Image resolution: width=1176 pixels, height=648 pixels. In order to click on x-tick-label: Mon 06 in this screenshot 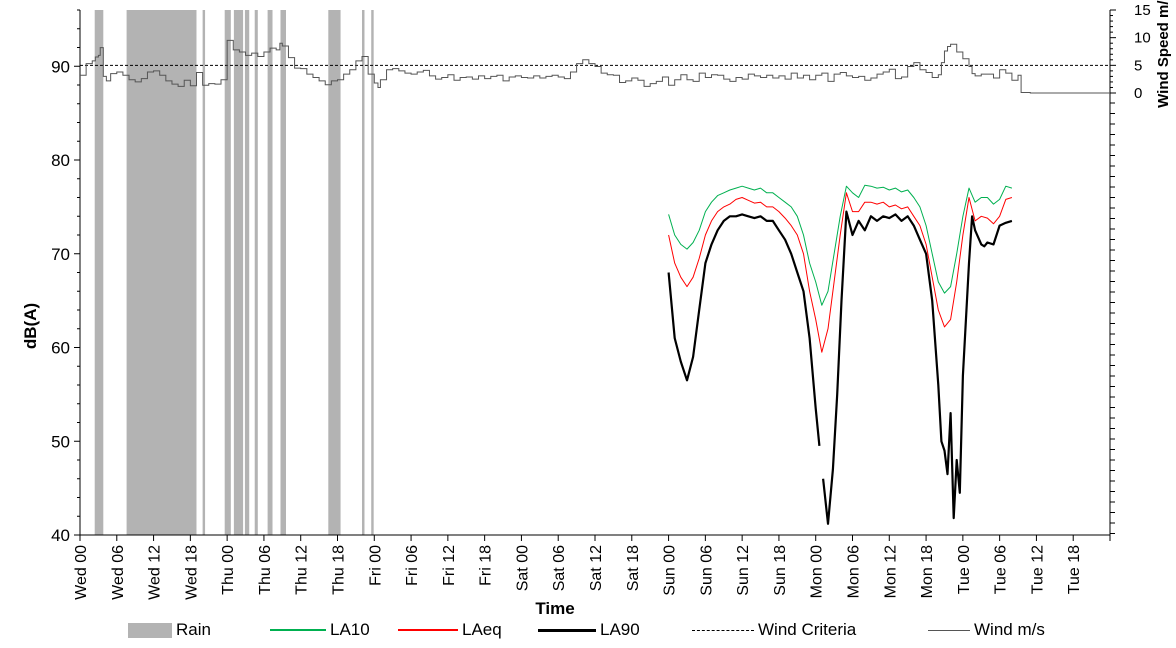, I will do `click(854, 571)`.